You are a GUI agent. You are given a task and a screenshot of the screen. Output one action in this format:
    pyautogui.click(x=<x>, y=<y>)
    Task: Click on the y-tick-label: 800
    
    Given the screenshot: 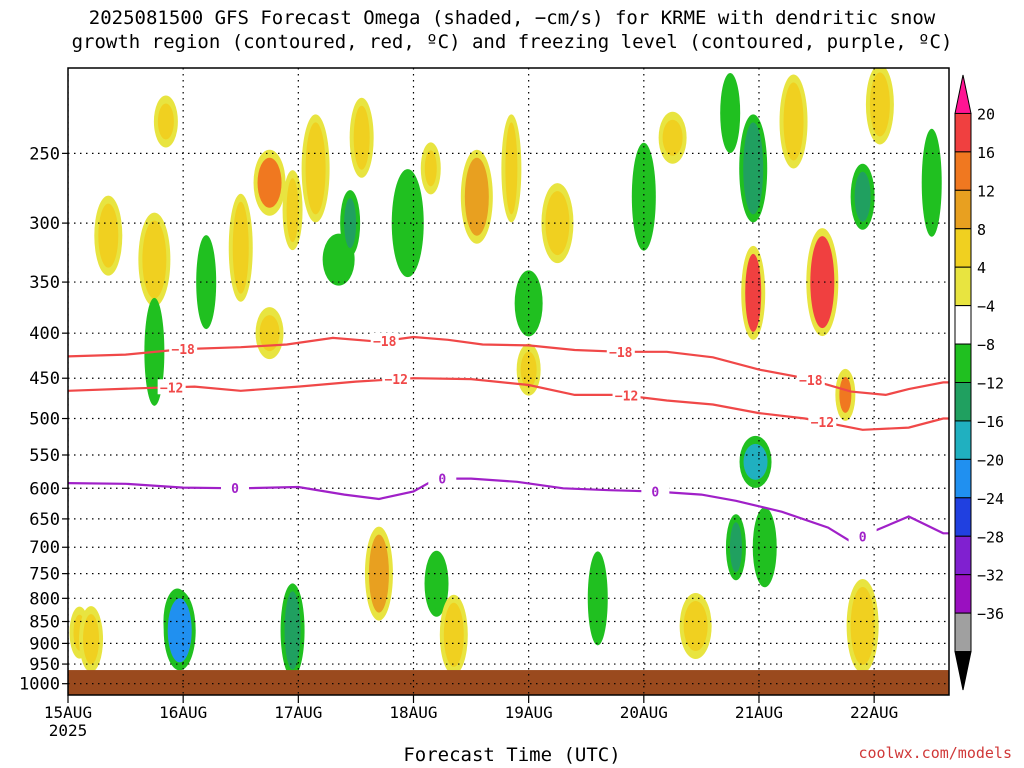 What is the action you would take?
    pyautogui.click(x=44, y=599)
    